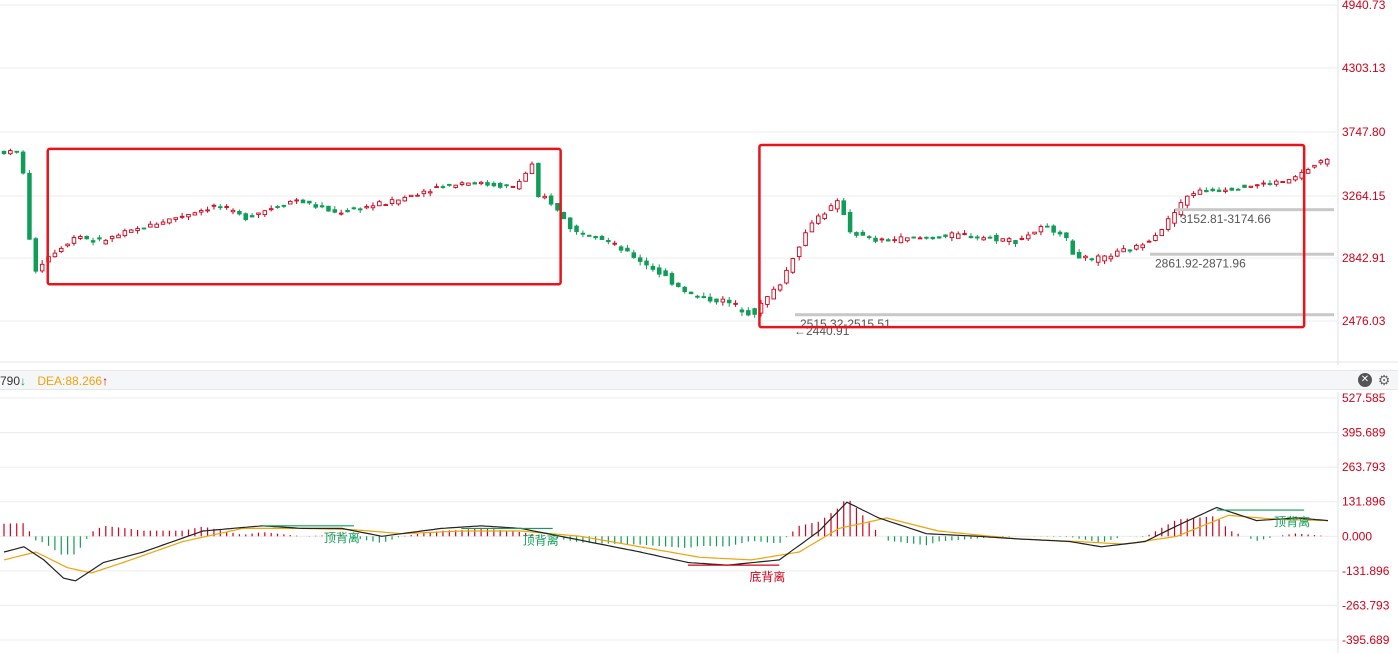 This screenshot has width=1398, height=653. What do you see at coordinates (699, 380) in the screenshot?
I see `macd-legend-bar: 790↓ DEA:88.266↑ ✕ ⚙` at bounding box center [699, 380].